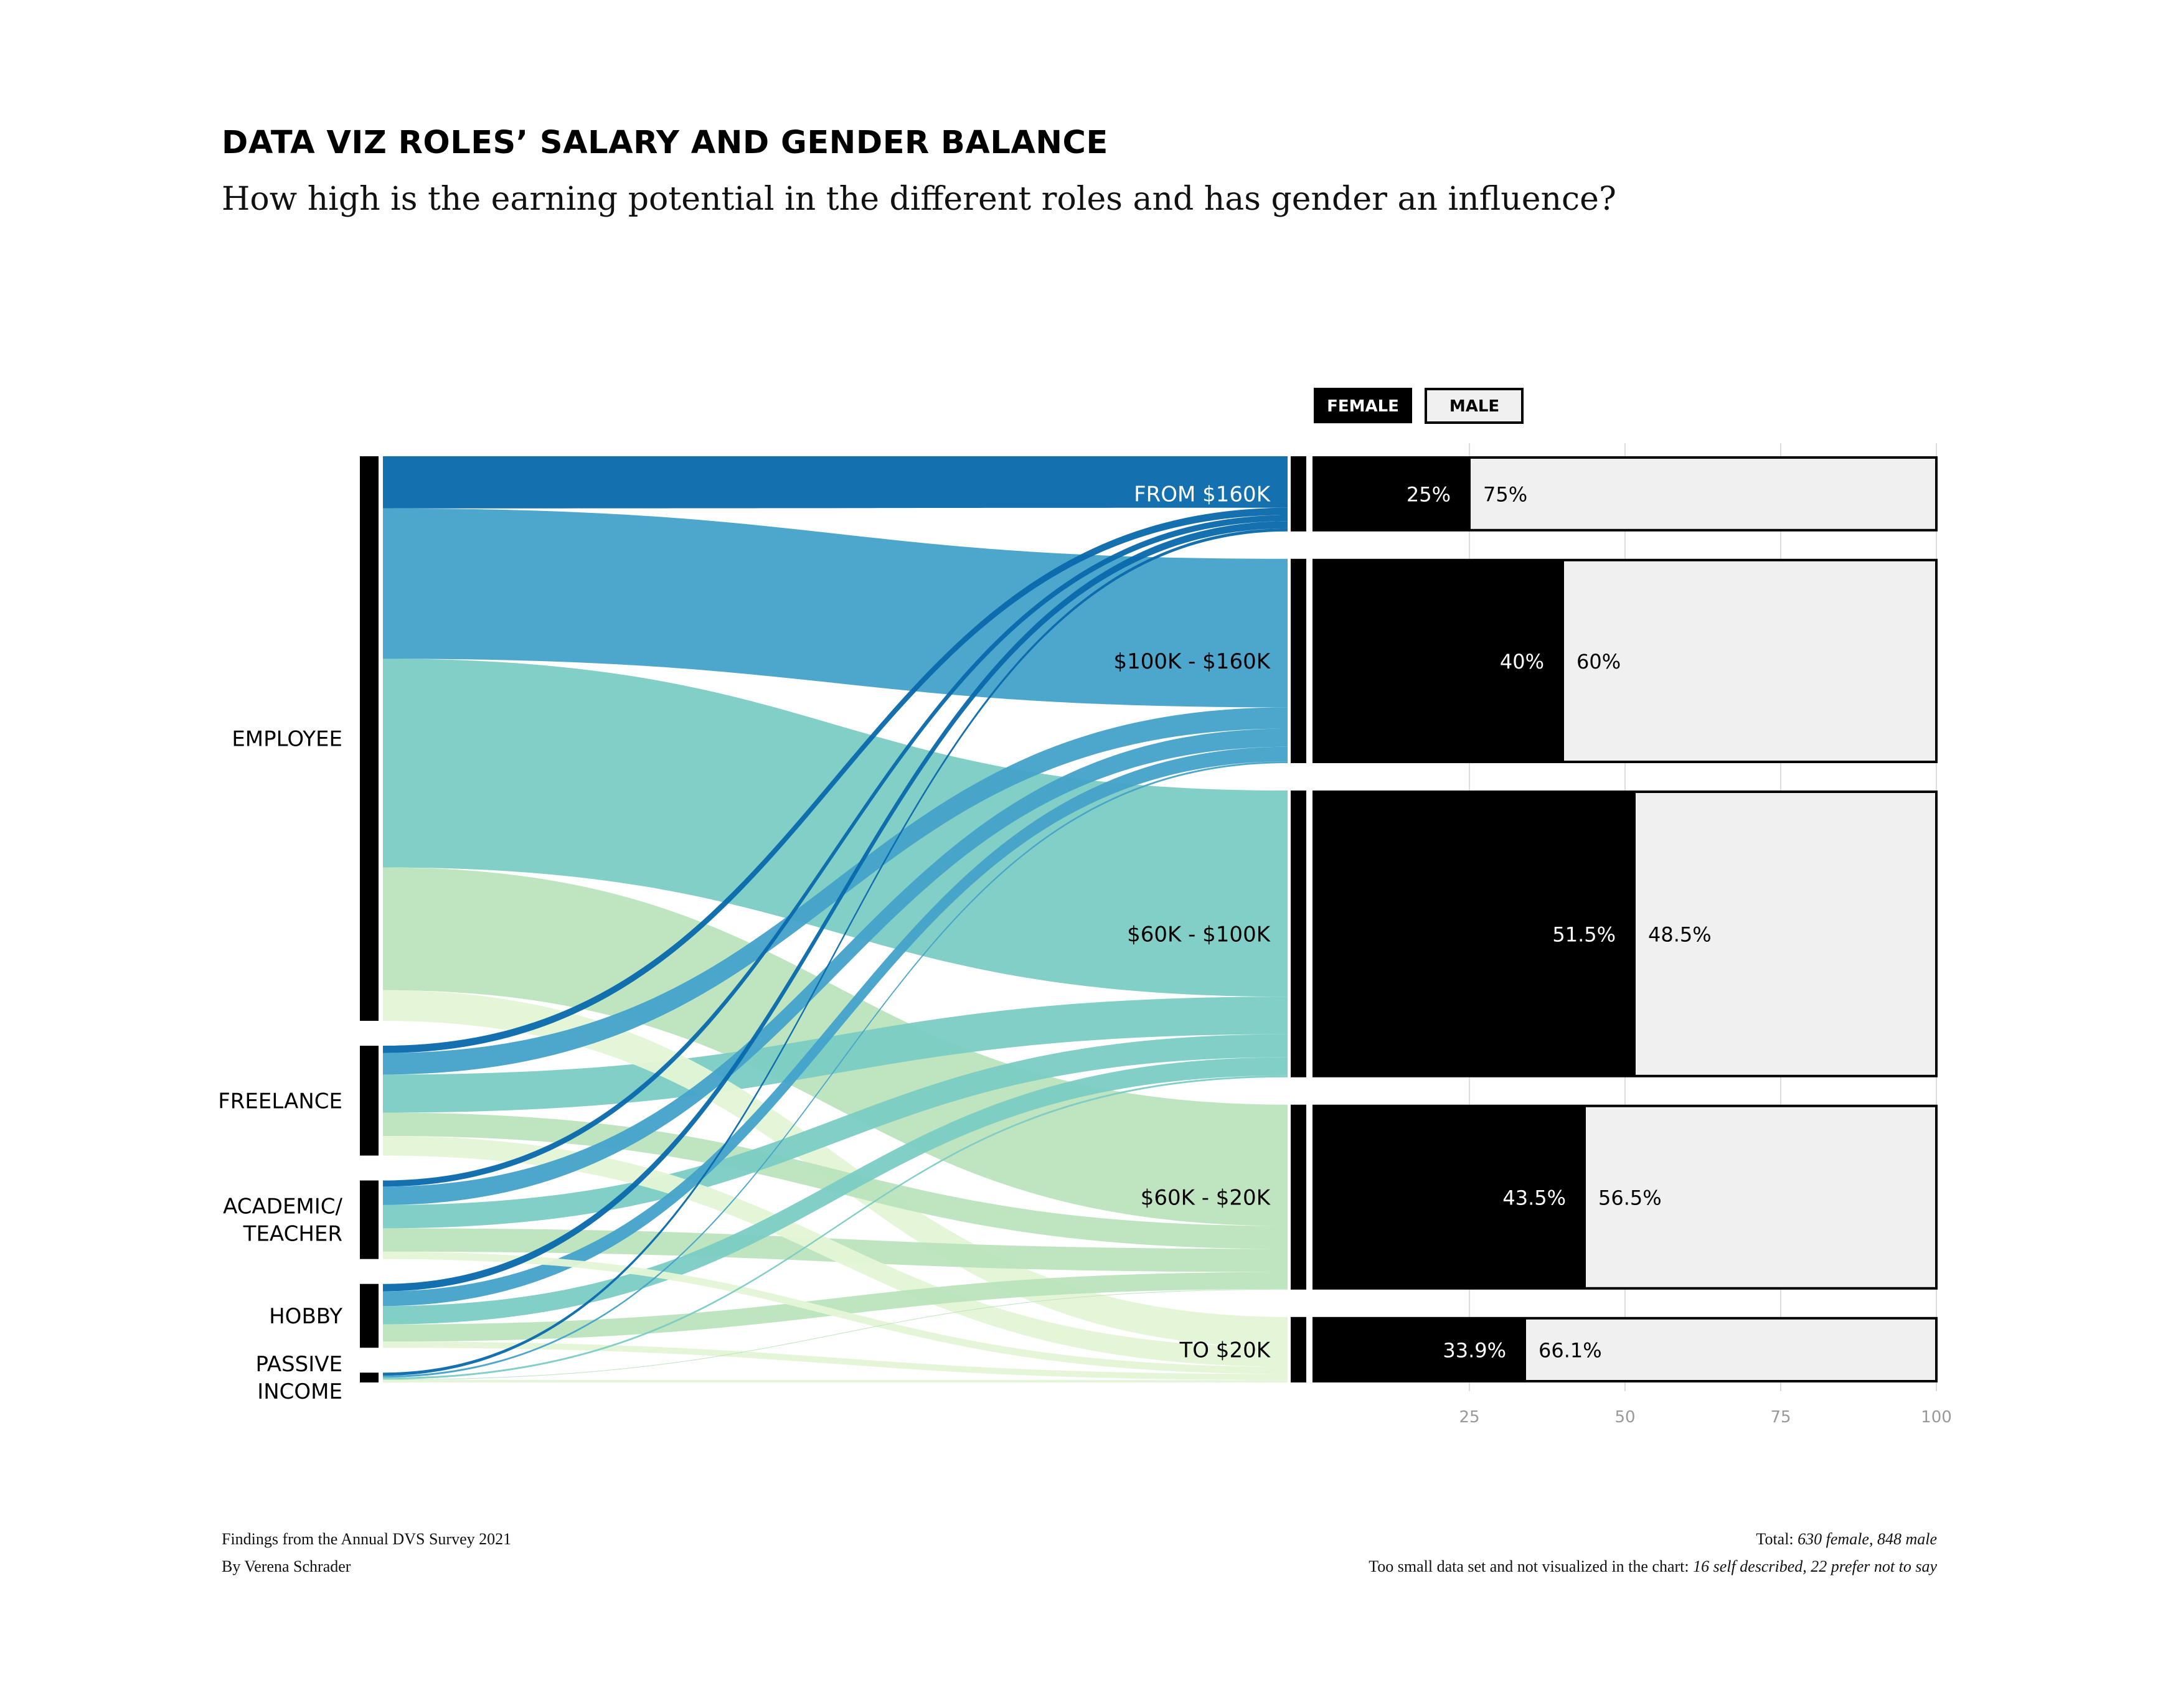 The image size is (2163, 1708). Describe the element at coordinates (1630, 1197) in the screenshot. I see `label-male-60k-20k: 56.5%` at that location.